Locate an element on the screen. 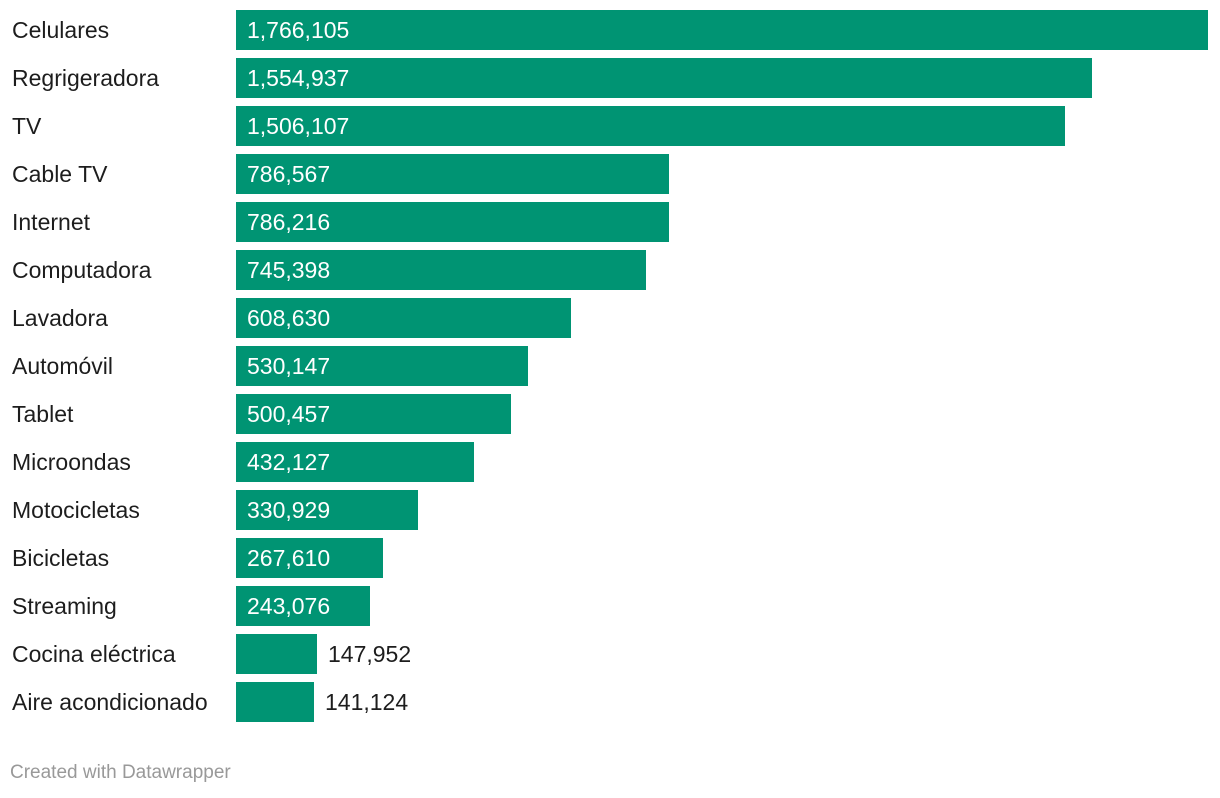 Image resolution: width=1220 pixels, height=798 pixels. category-label: Computadora is located at coordinates (82, 270).